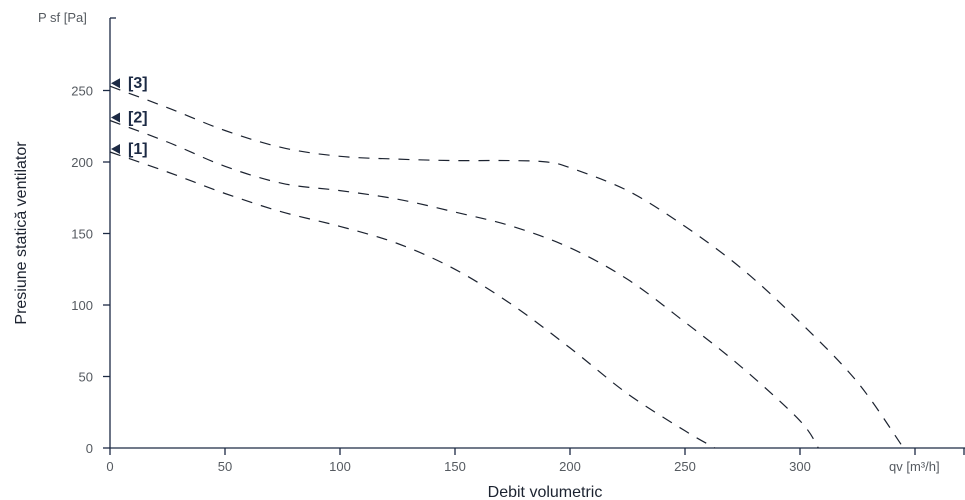  Describe the element at coordinates (82, 91) in the screenshot. I see `y-tick-label: 250` at that location.